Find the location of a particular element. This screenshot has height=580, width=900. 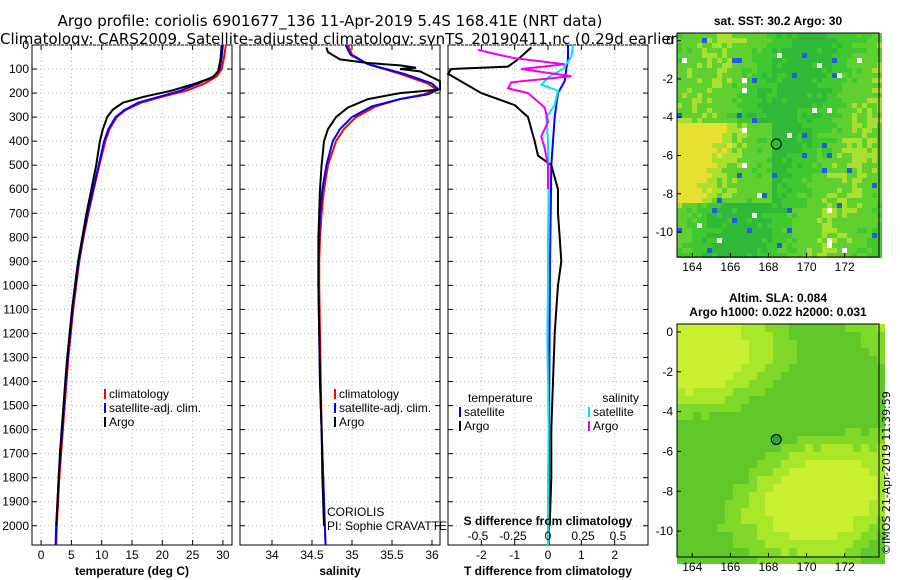

depth-tick-label: 300 is located at coordinates (19, 117).